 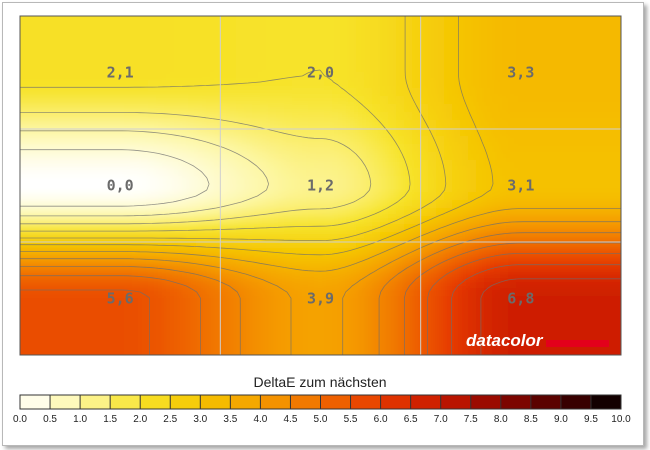 What do you see at coordinates (520, 186) in the screenshot?
I see `cell-value-label: 3,1` at bounding box center [520, 186].